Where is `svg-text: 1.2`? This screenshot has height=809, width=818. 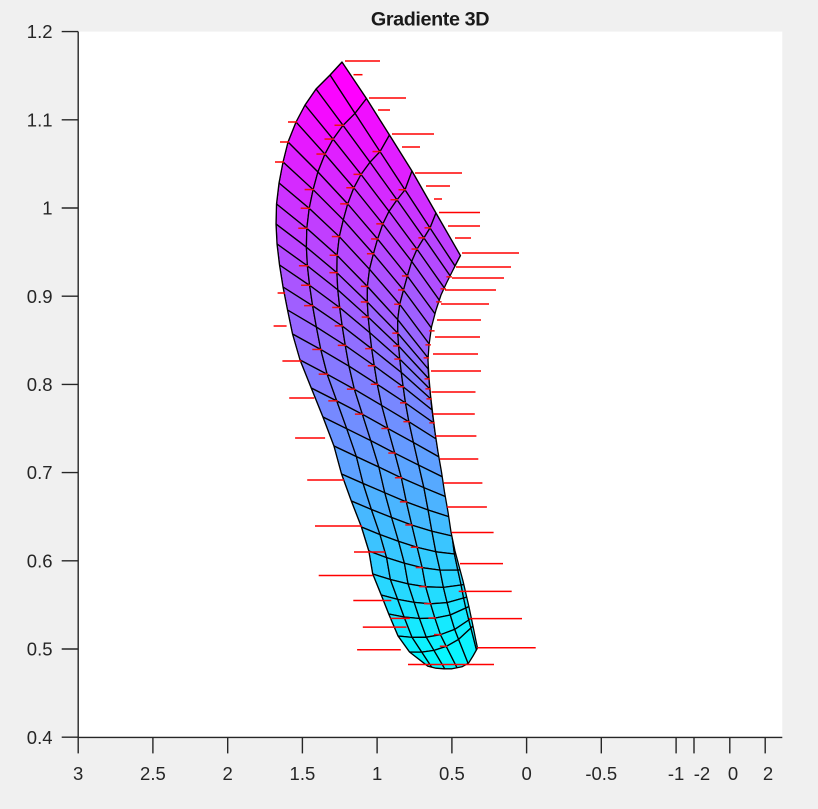 svg-text: 1.2 is located at coordinates (40, 31).